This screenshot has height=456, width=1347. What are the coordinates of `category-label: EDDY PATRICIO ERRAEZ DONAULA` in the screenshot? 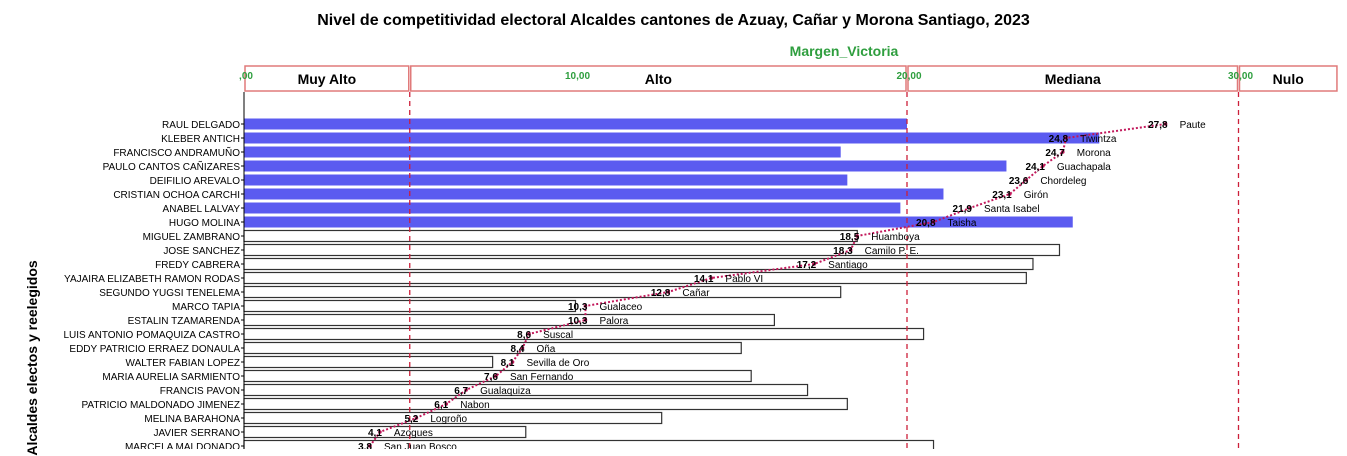 It's located at (154, 349).